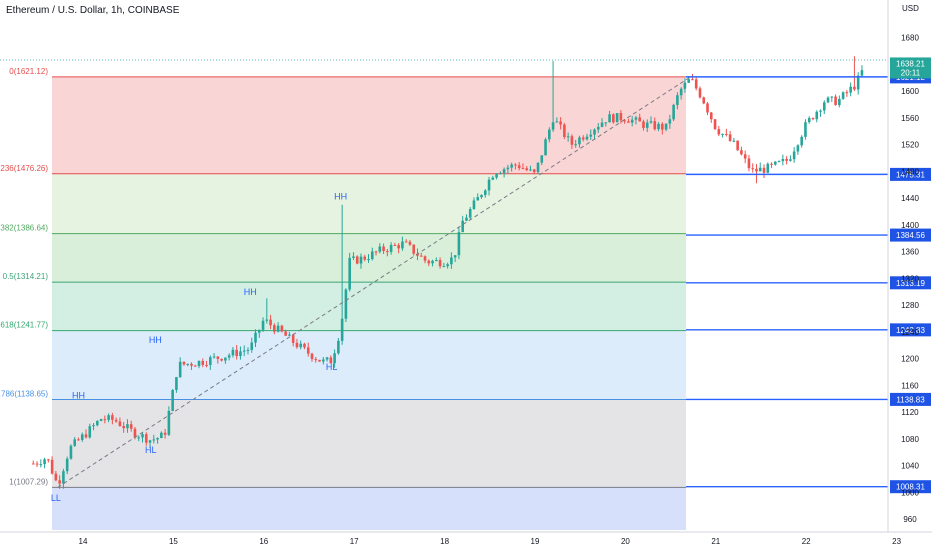  What do you see at coordinates (28, 71) in the screenshot?
I see `fib-label-0: 0(1621.12)` at bounding box center [28, 71].